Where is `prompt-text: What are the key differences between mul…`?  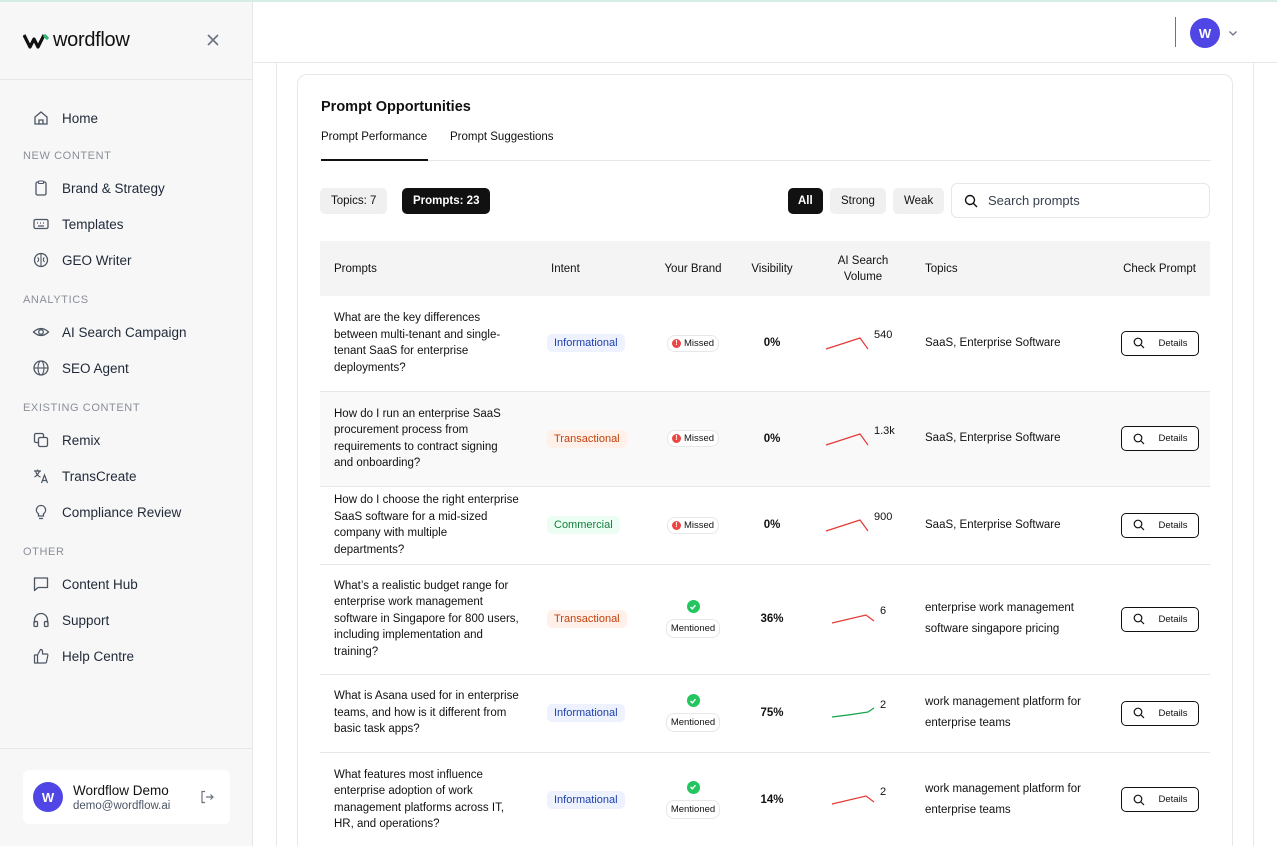
prompt-text: What are the key differences between mul… is located at coordinates (417, 343).